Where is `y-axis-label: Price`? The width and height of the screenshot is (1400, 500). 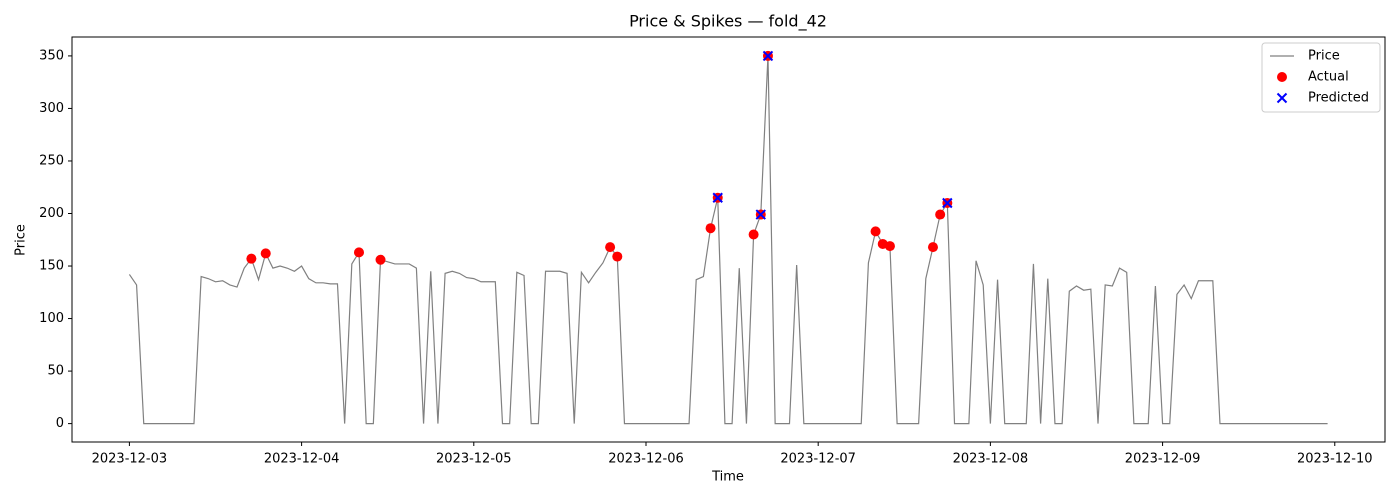 y-axis-label: Price is located at coordinates (21, 240).